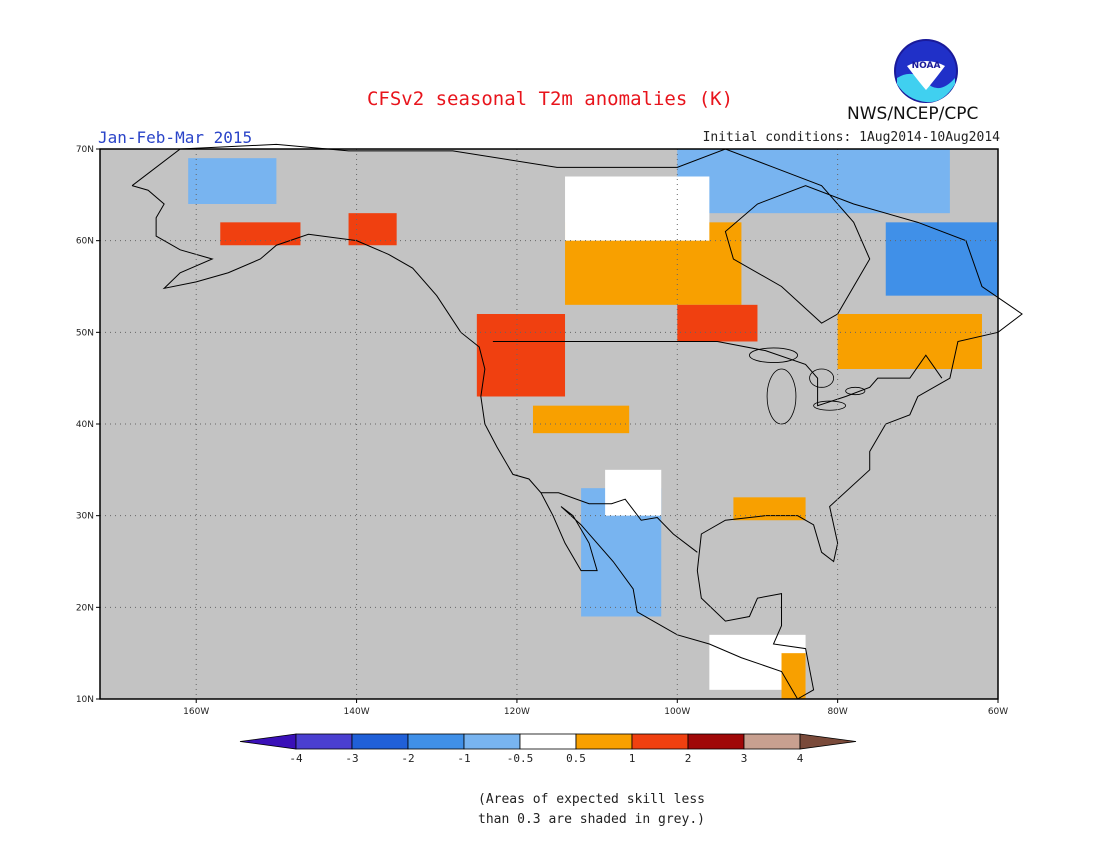 Image resolution: width=1100 pixels, height=850 pixels. What do you see at coordinates (591, 819) in the screenshot?
I see `skill-note-line2: than 0.3 are shaded in grey.)` at bounding box center [591, 819].